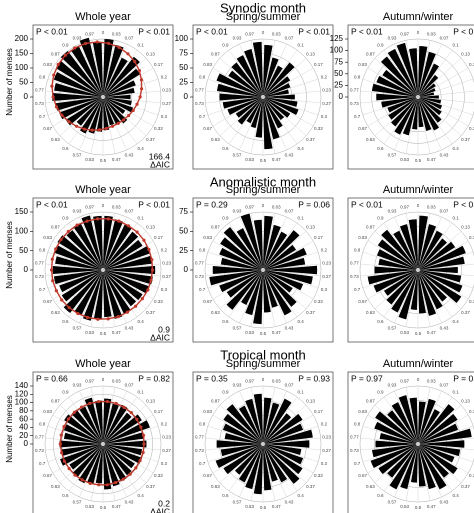 This screenshot has width=474, height=513. Describe the element at coordinates (418, 17) in the screenshot. I see `panel-title: Autumn/winter` at that location.